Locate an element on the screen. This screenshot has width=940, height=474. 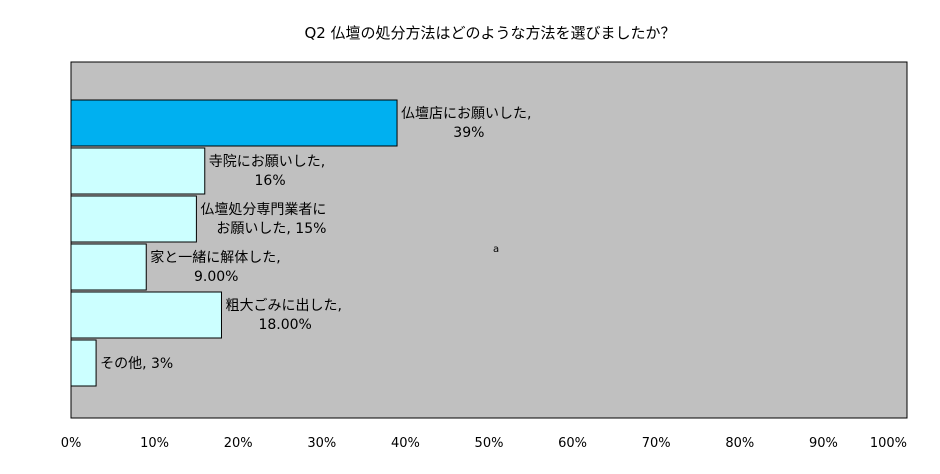
x-tick-label-4: 40% is located at coordinates (405, 443).